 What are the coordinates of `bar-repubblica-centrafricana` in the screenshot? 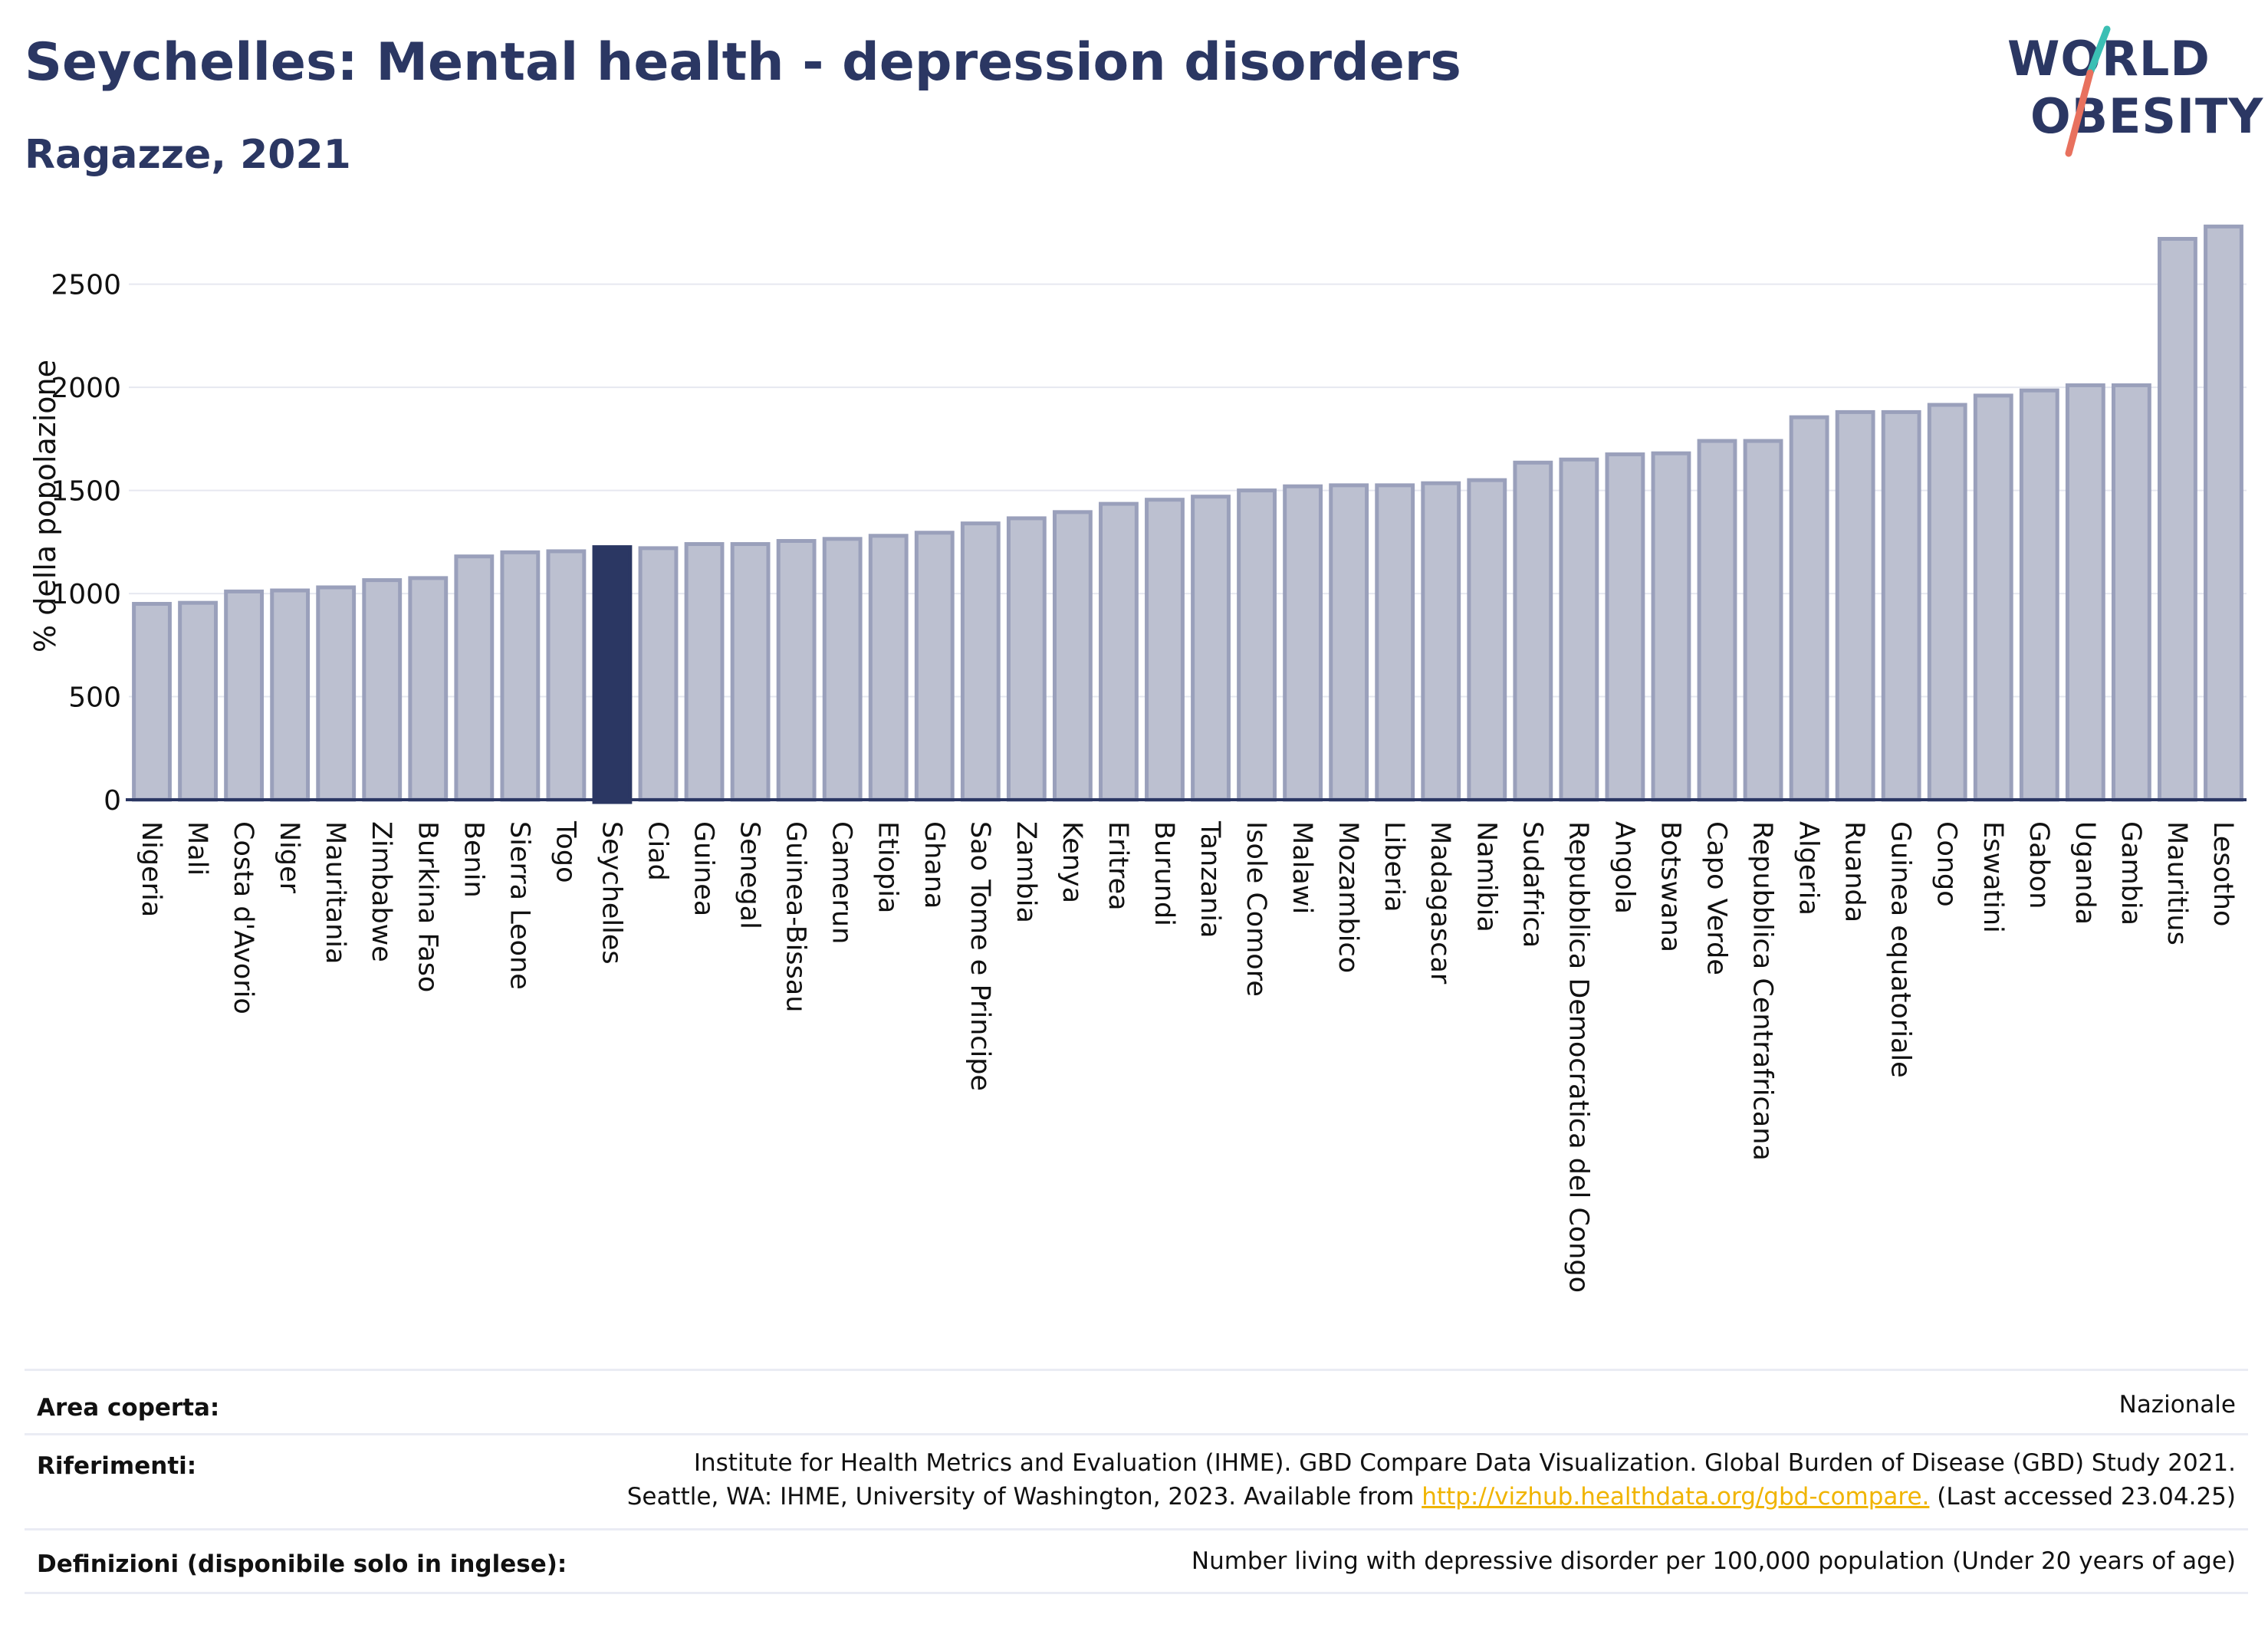 It's located at (1763, 621).